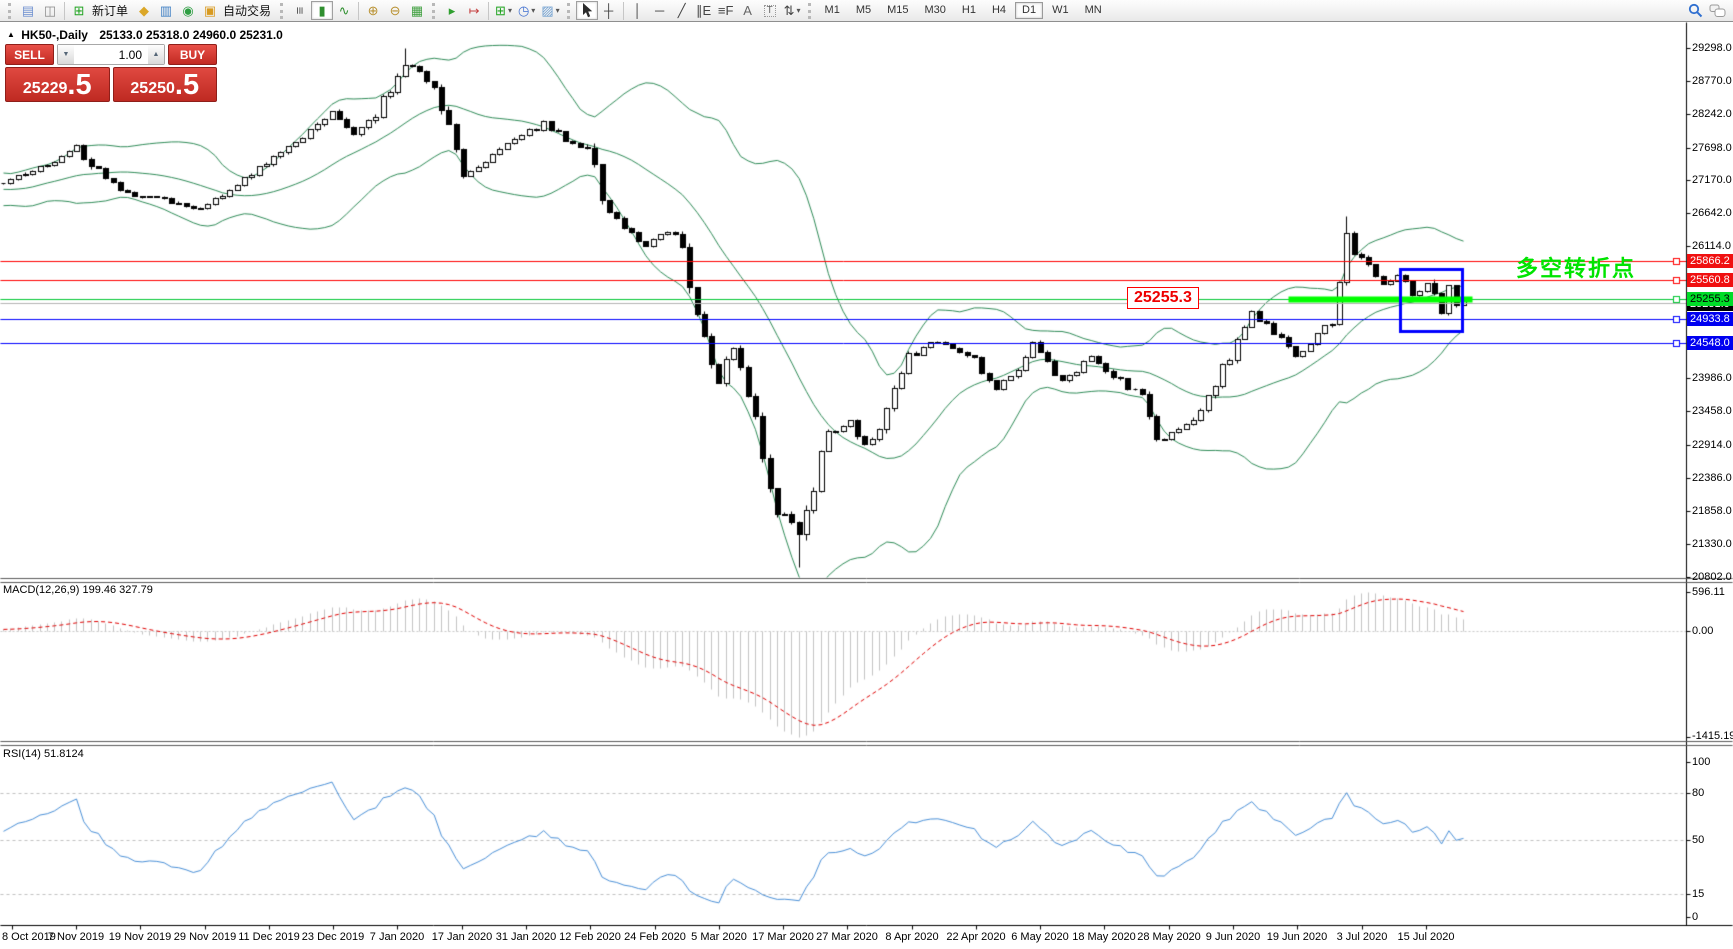 The width and height of the screenshot is (1733, 949). What do you see at coordinates (191, 35) in the screenshot?
I see `ohlc-values: 25133.0 25318.0 24960.0 25231.0` at bounding box center [191, 35].